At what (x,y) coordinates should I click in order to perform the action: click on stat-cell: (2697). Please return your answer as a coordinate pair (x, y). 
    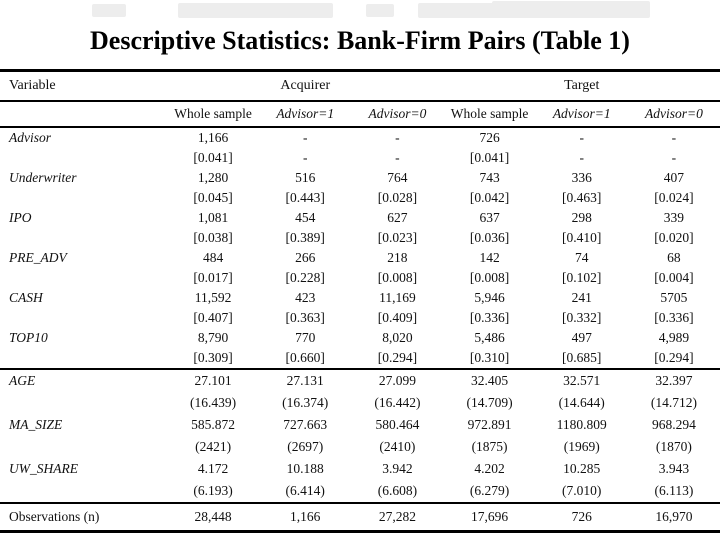
    Looking at the image, I should click on (305, 446).